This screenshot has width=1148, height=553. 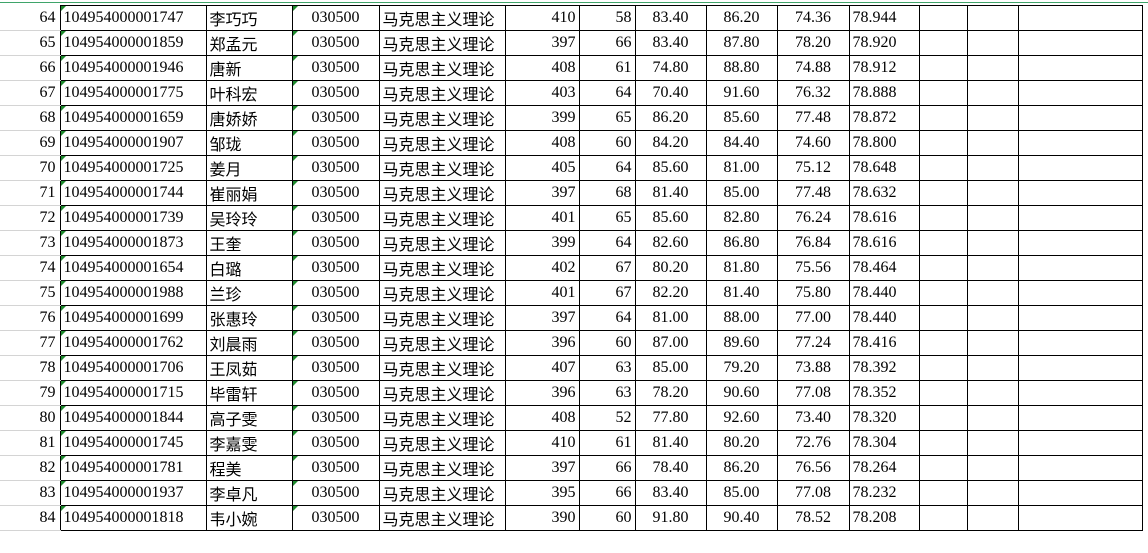 I want to click on row-number: 82, so click(x=30, y=468).